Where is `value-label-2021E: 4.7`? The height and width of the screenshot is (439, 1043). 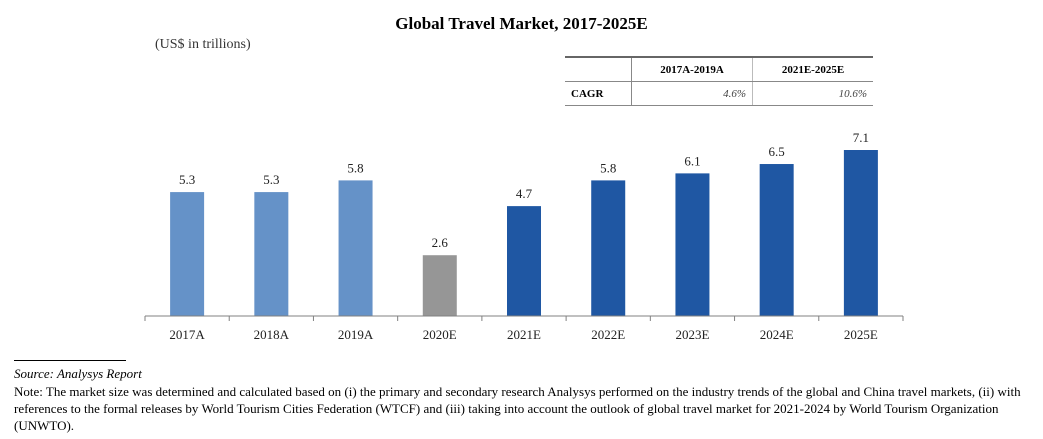 value-label-2021E: 4.7 is located at coordinates (524, 193).